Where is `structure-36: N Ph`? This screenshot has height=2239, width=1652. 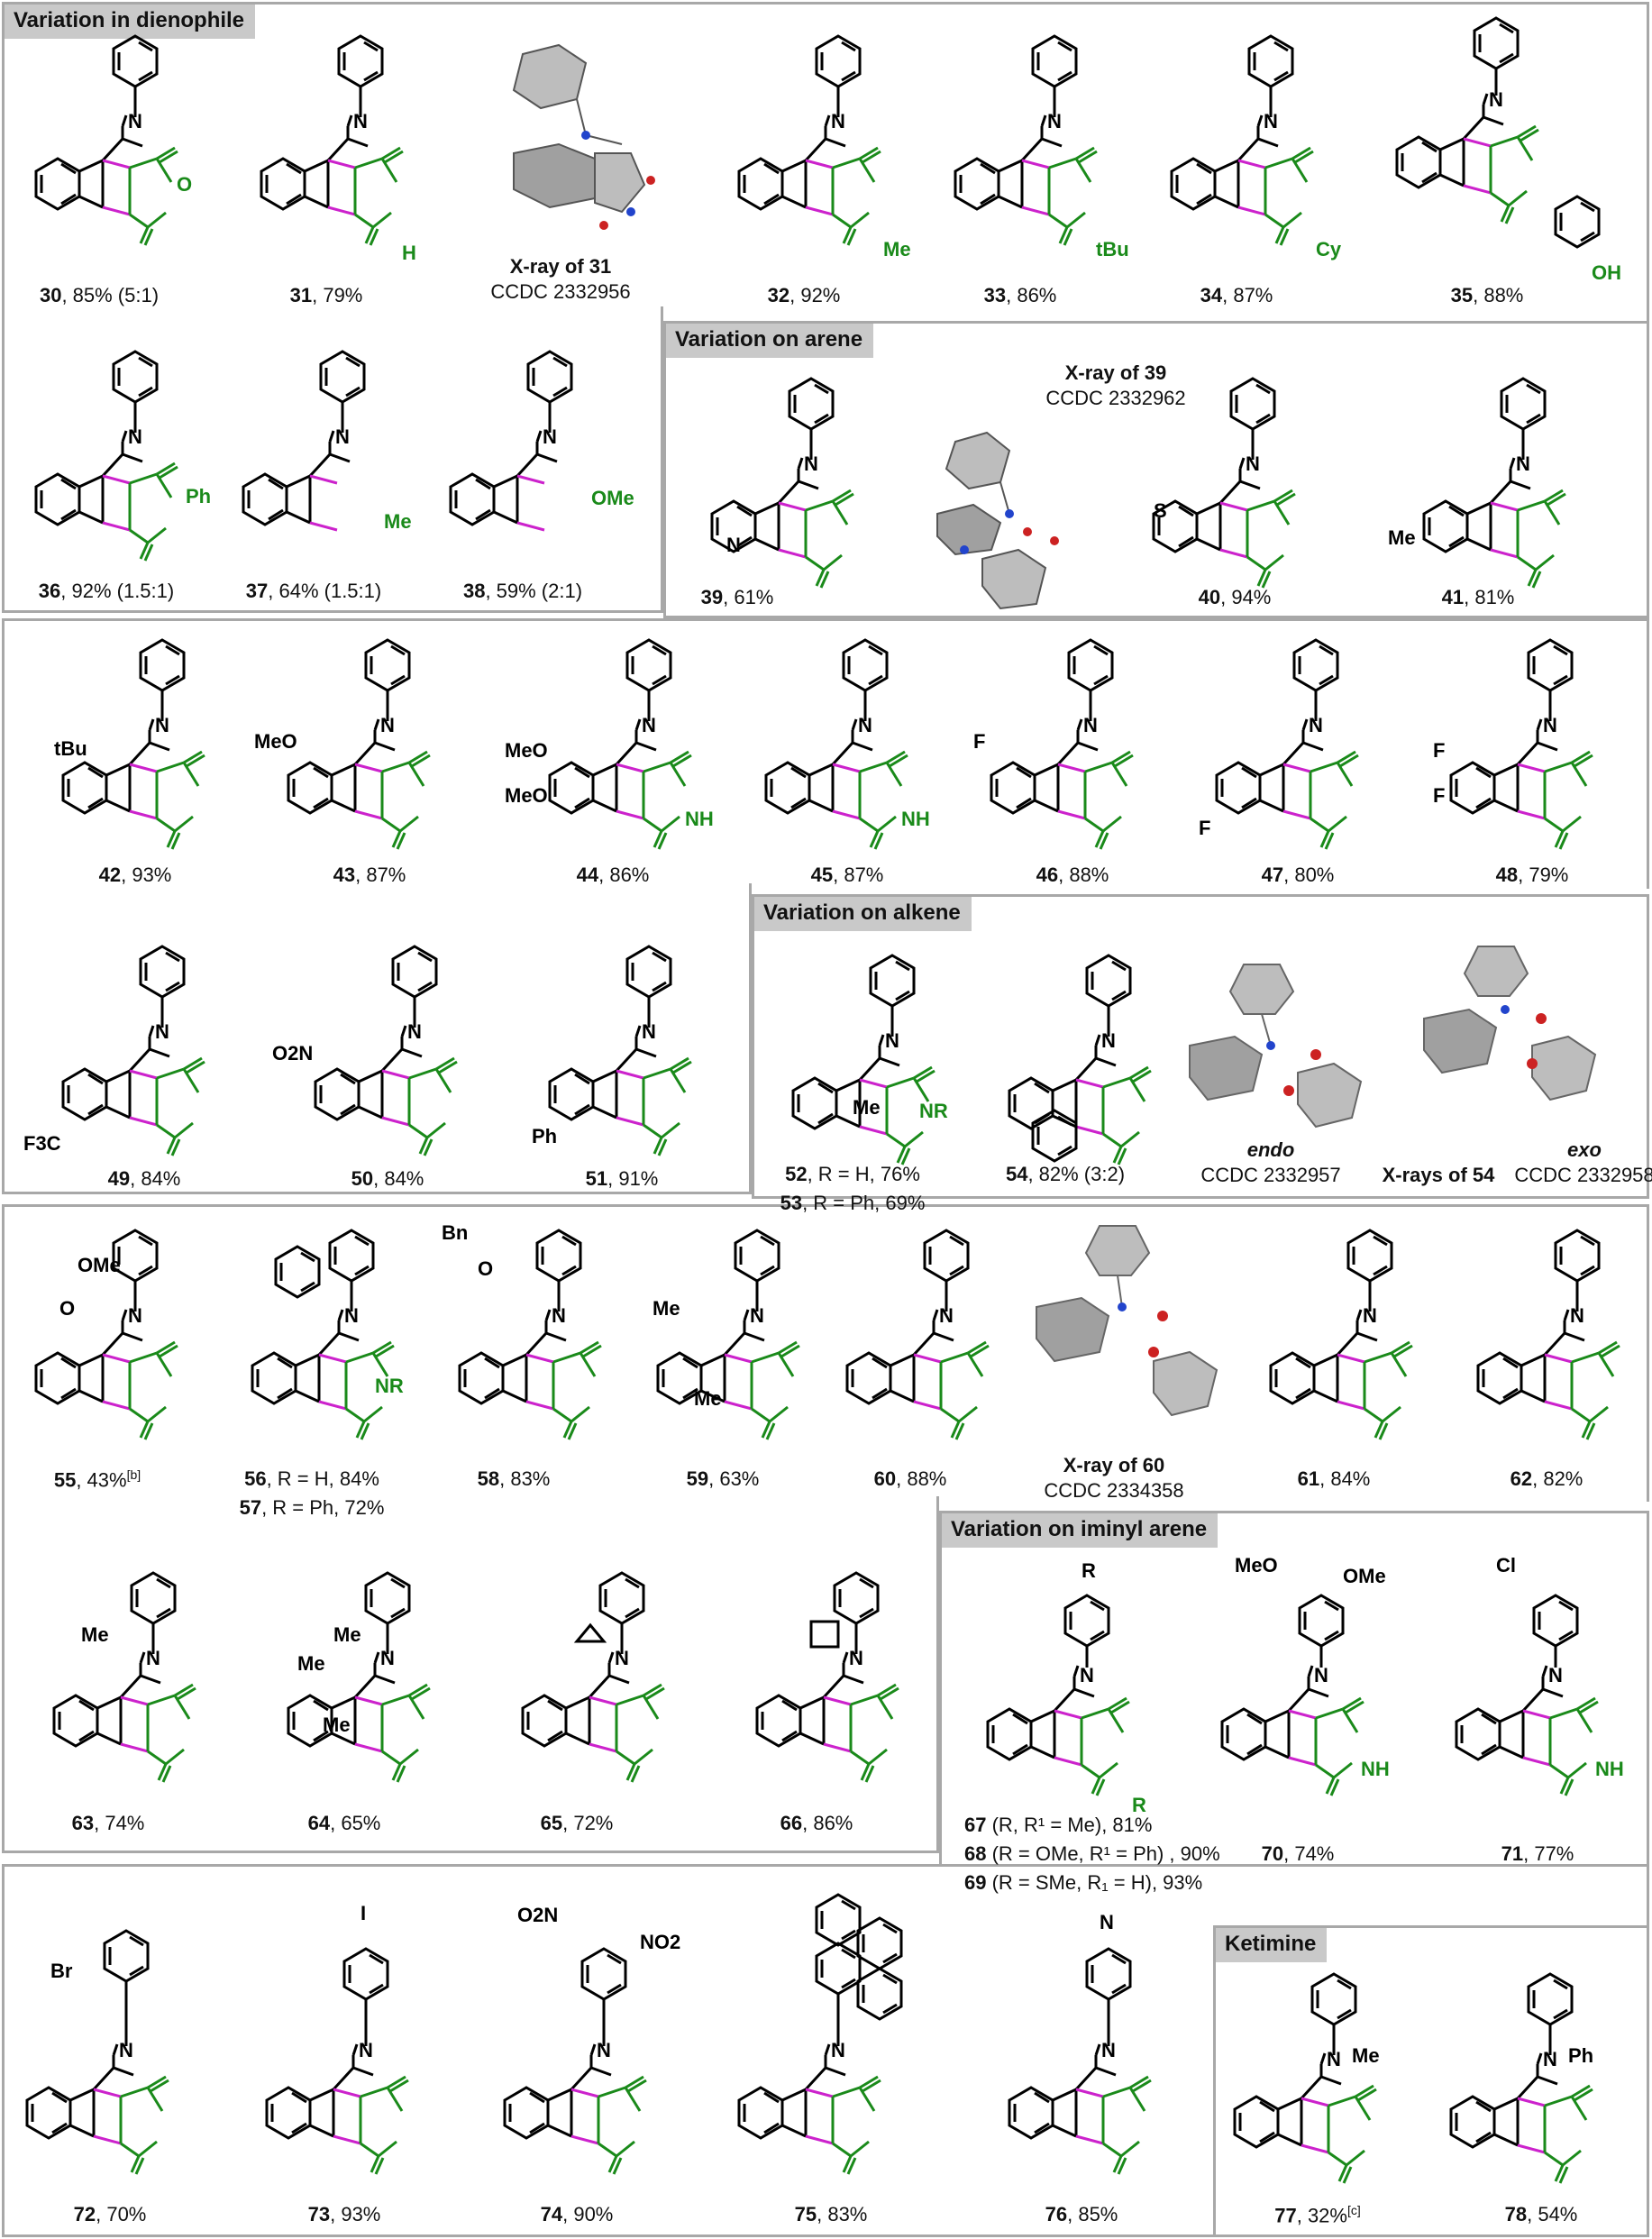
structure-36: N Ph is located at coordinates (113, 451).